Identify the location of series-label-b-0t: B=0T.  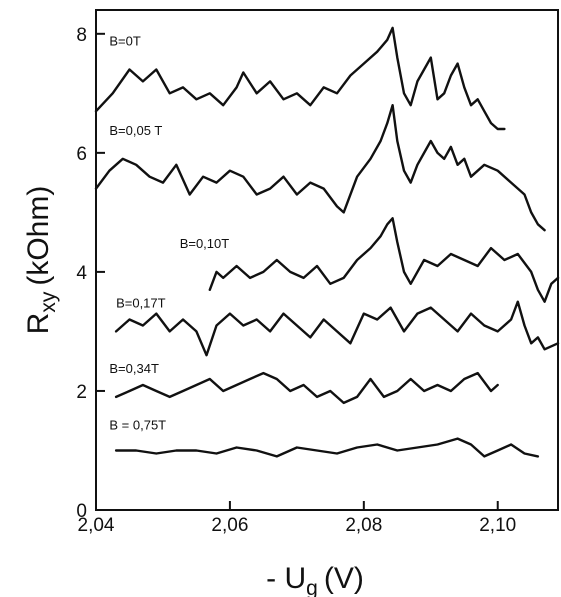
(124, 41).